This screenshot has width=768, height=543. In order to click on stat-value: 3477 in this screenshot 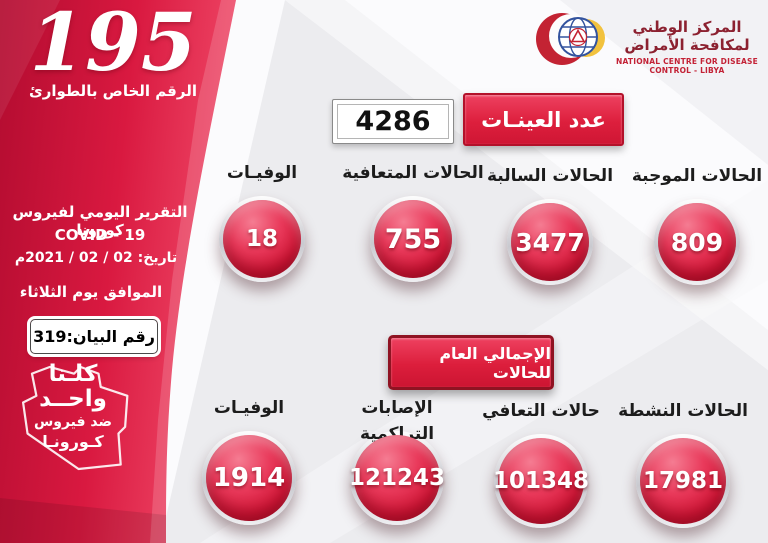, I will do `click(550, 242)`.